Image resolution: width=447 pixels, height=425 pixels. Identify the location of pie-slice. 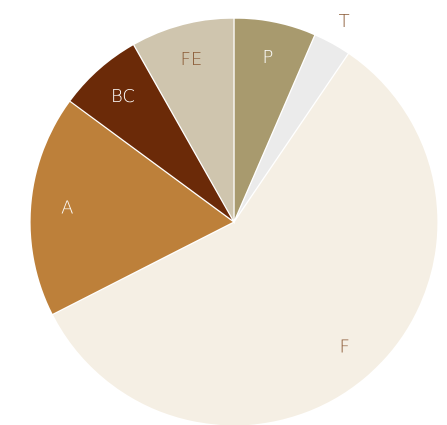
(183, 121).